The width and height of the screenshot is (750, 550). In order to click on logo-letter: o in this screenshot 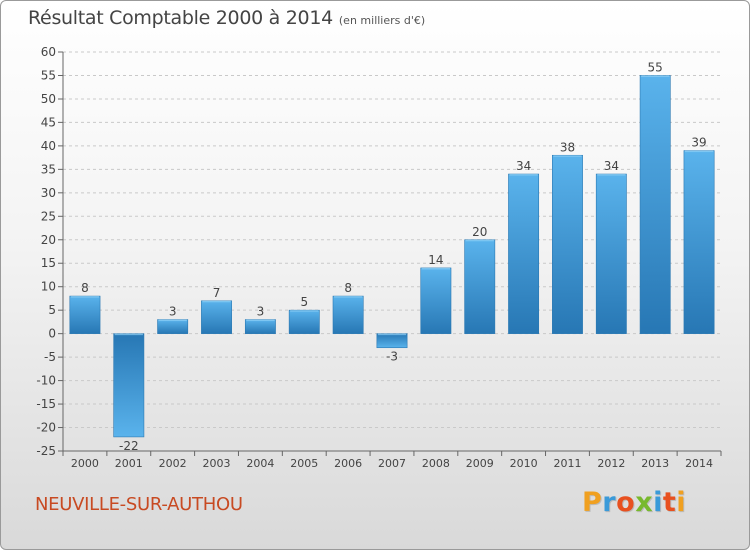, I will do `click(626, 502)`.